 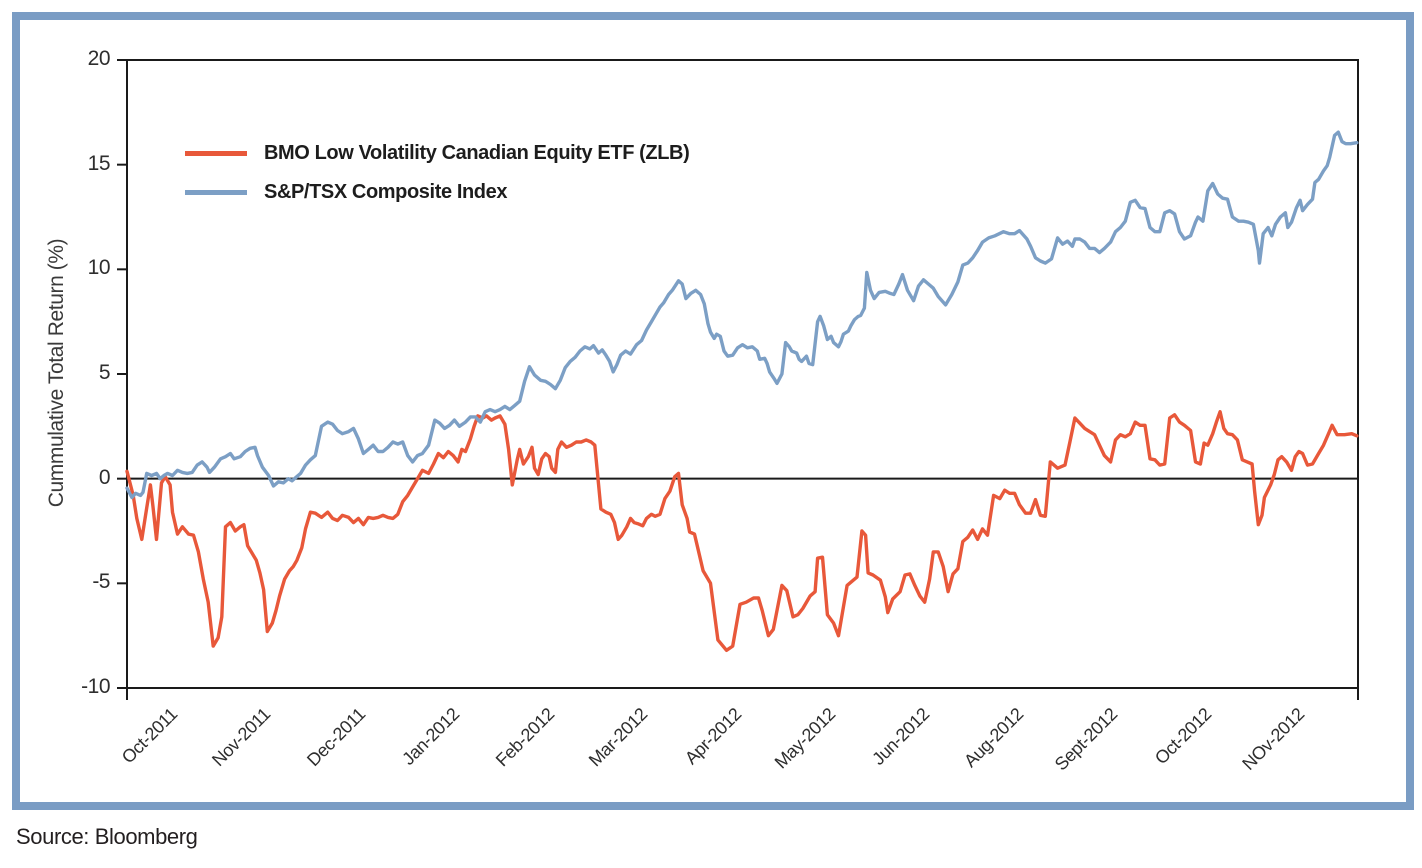 I want to click on y-tick-label: 20, so click(x=99, y=58).